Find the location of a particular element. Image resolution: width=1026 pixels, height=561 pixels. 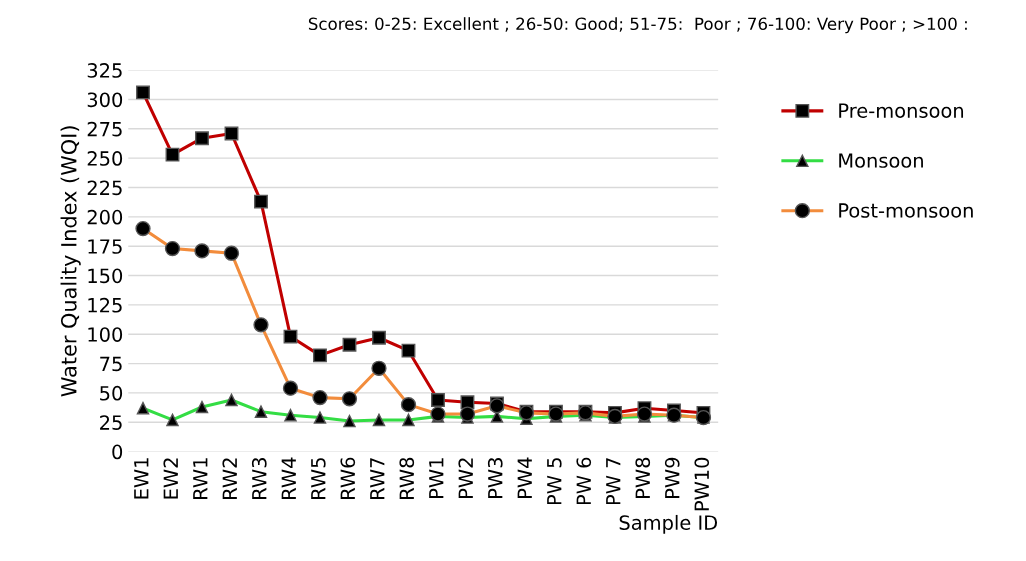

x-tick-label: RW6 is located at coordinates (348, 478).